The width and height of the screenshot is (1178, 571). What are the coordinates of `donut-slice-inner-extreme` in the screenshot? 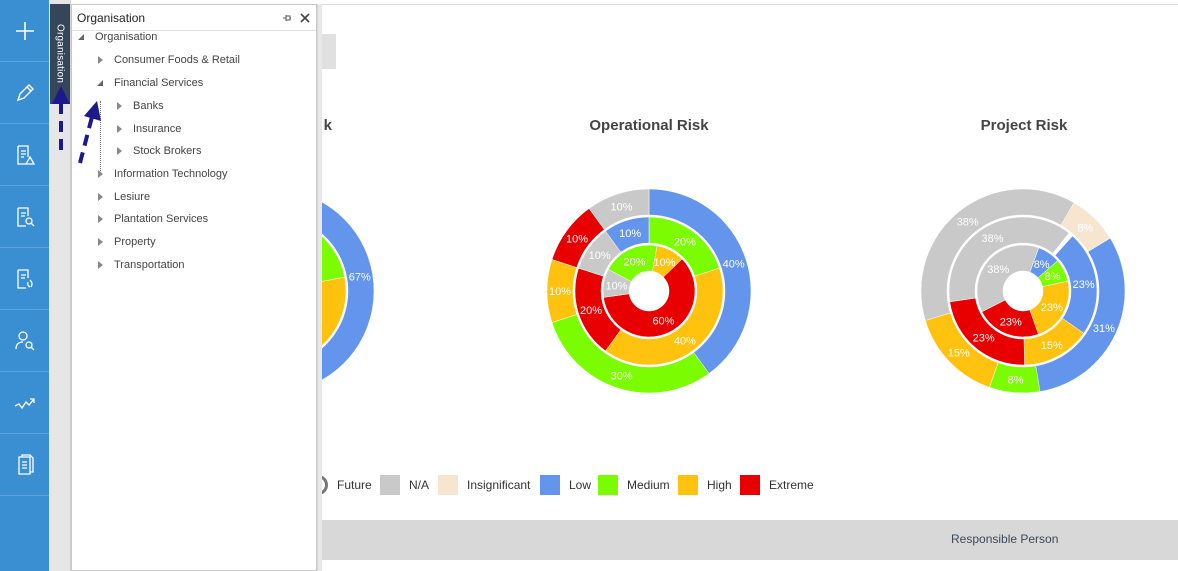 It's located at (649, 298).